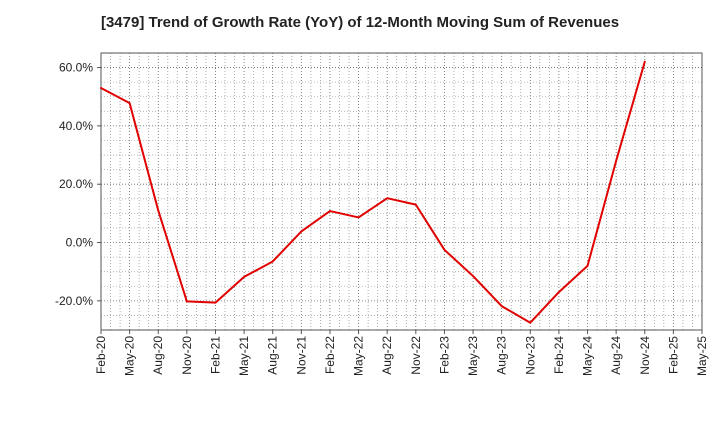 Image resolution: width=720 pixels, height=440 pixels. I want to click on x-tick-label: Nov-20, so click(187, 355).